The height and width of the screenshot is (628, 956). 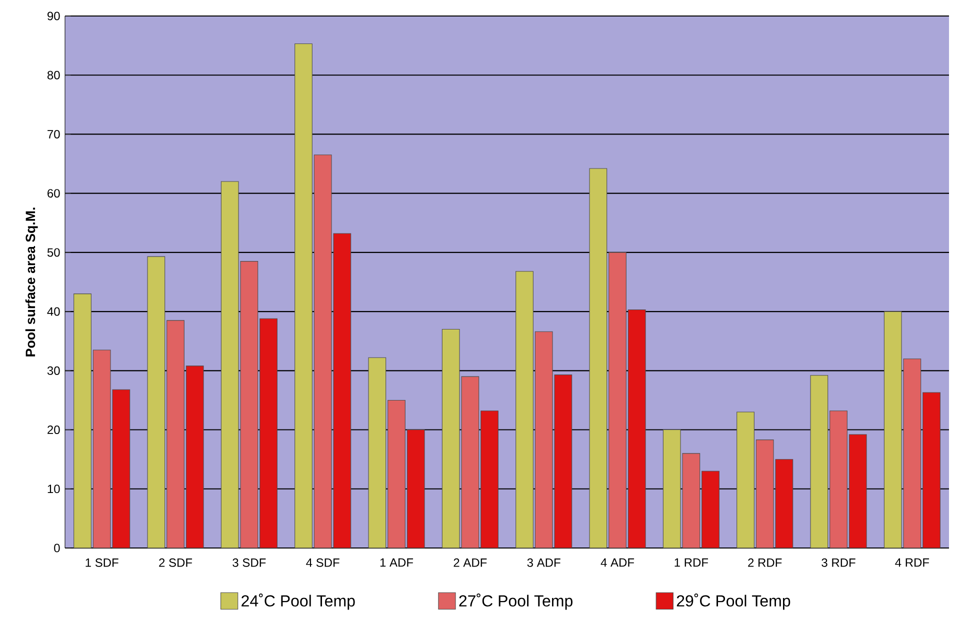 I want to click on y-axis-title: Pool surface area Sq.M., so click(x=31, y=282).